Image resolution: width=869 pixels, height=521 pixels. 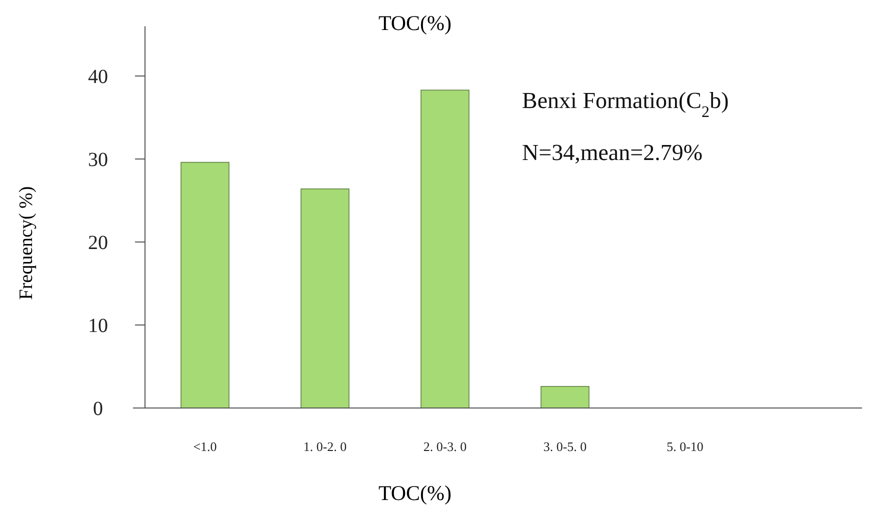 I want to click on y-tick-label: 20, so click(x=98, y=243).